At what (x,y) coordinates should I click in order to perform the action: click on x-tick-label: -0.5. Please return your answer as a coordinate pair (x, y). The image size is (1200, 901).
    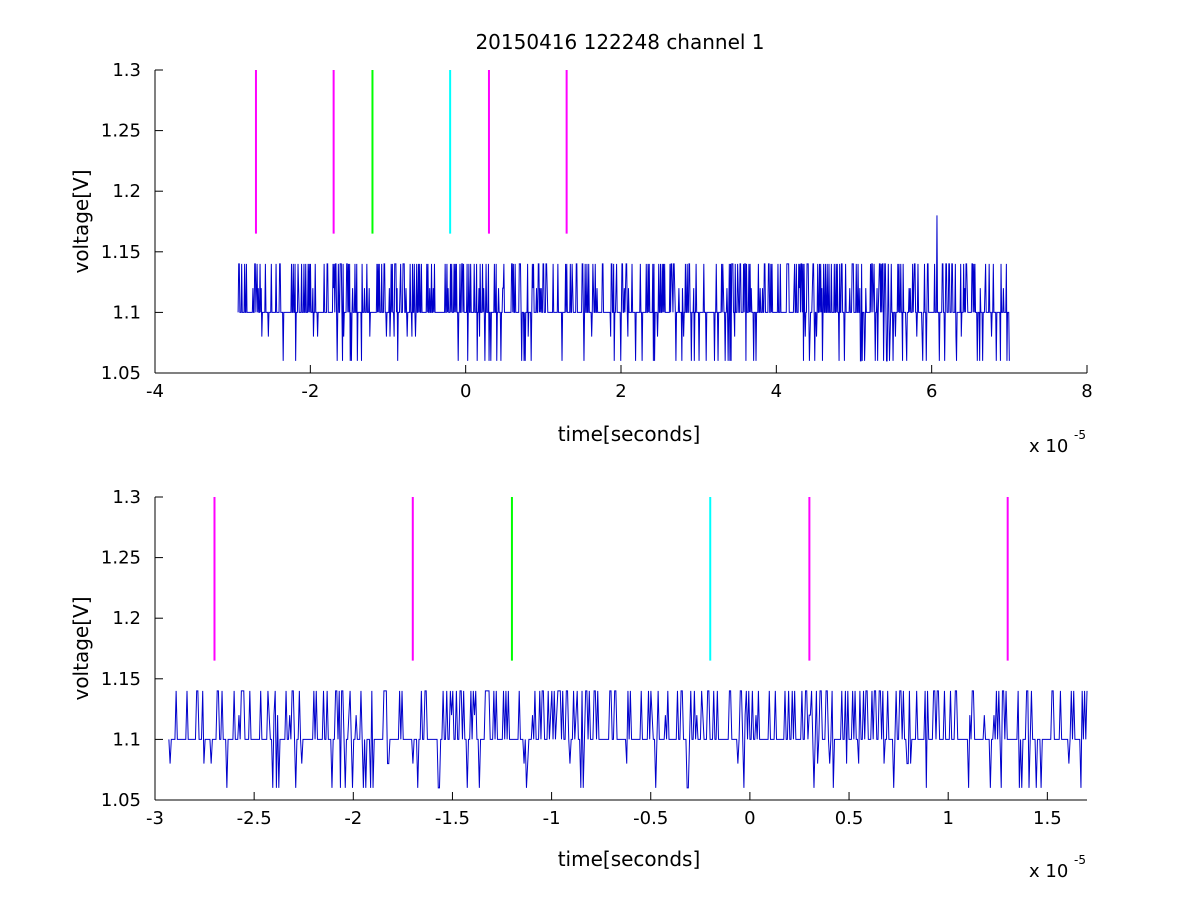
    Looking at the image, I should click on (650, 818).